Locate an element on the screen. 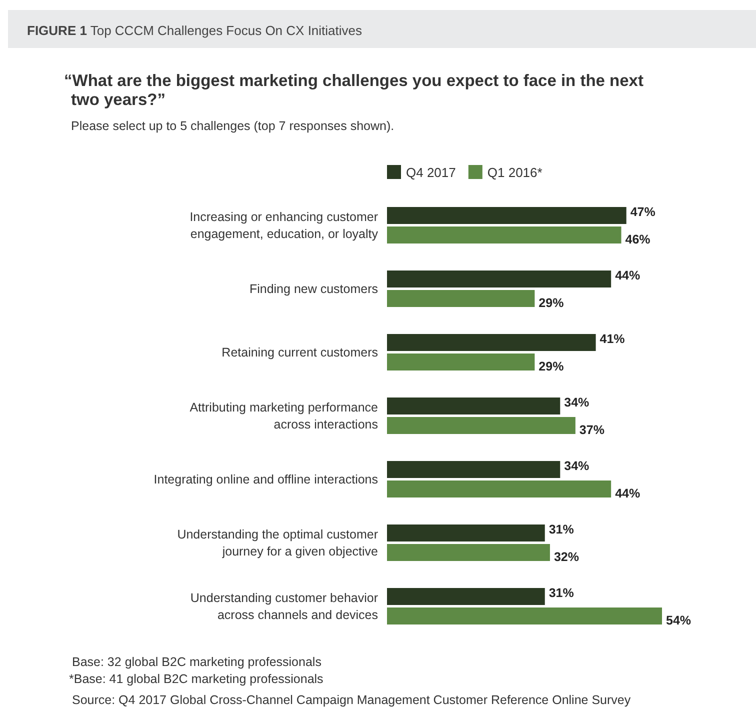  legend-label: Q1 2016* is located at coordinates (514, 172).